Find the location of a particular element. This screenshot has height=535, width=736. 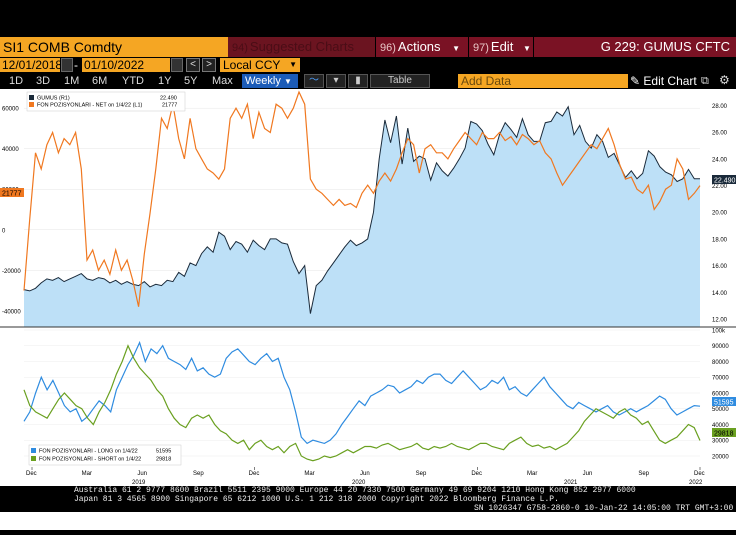

left-tick-label: 40000 is located at coordinates (10, 150).